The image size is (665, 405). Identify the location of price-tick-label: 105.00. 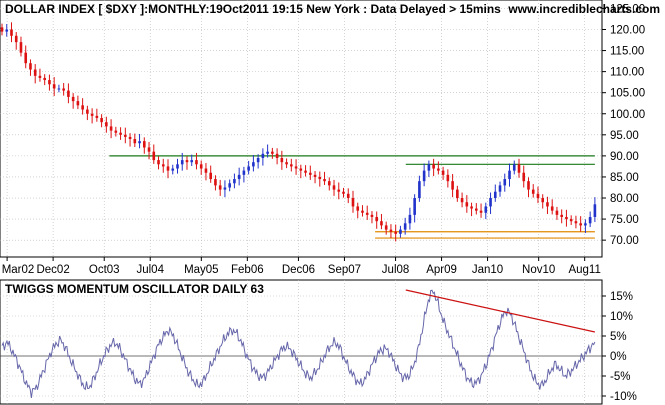
(627, 94).